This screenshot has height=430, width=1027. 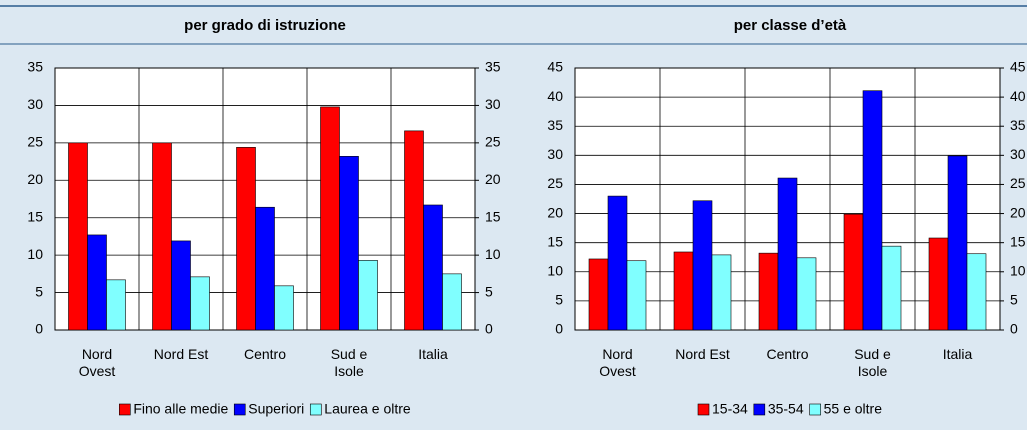 What do you see at coordinates (1018, 96) in the screenshot?
I see `y2-tick-label: 40` at bounding box center [1018, 96].